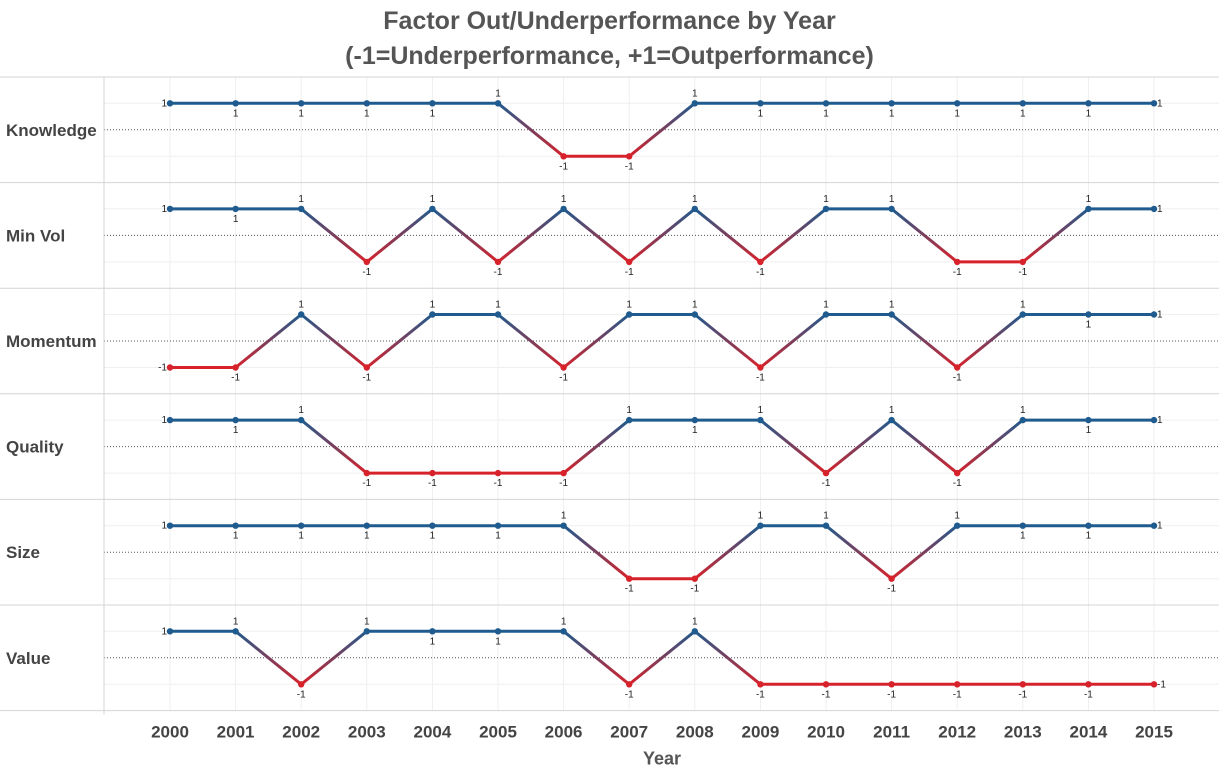  What do you see at coordinates (301, 732) in the screenshot?
I see `x-tick-label: 2002` at bounding box center [301, 732].